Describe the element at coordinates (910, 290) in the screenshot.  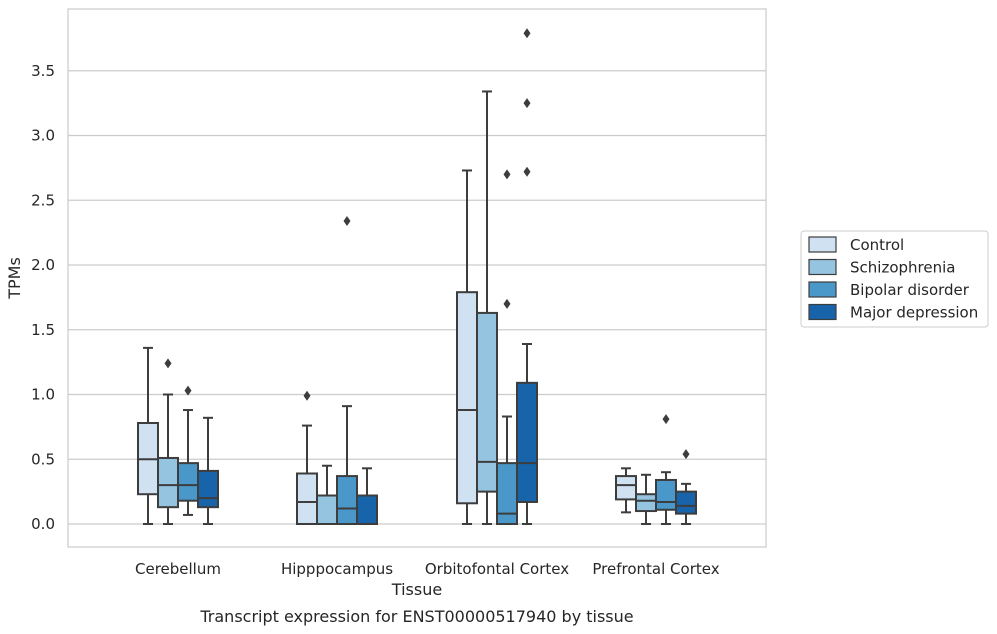
I see `legend-label: Bipolar disorder` at that location.